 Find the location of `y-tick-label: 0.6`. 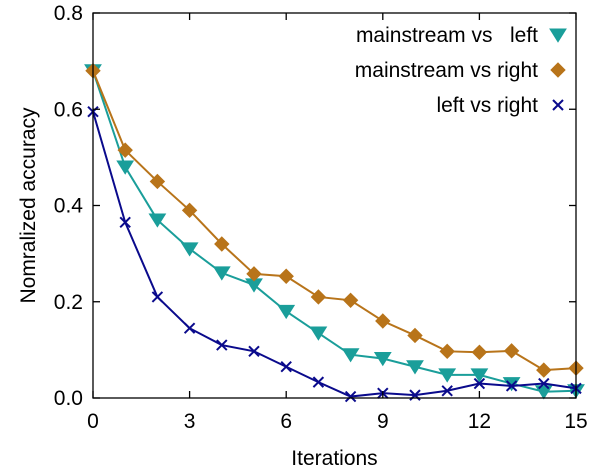

y-tick-label: 0.6 is located at coordinates (68, 109).